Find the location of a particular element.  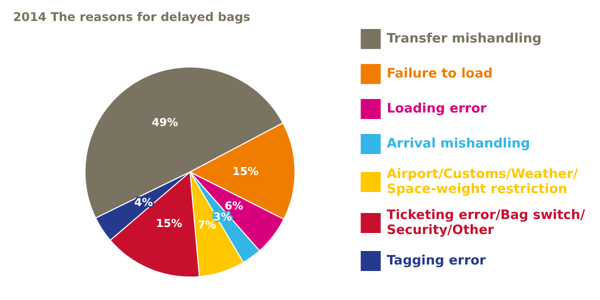

data-label: 6% is located at coordinates (234, 205).